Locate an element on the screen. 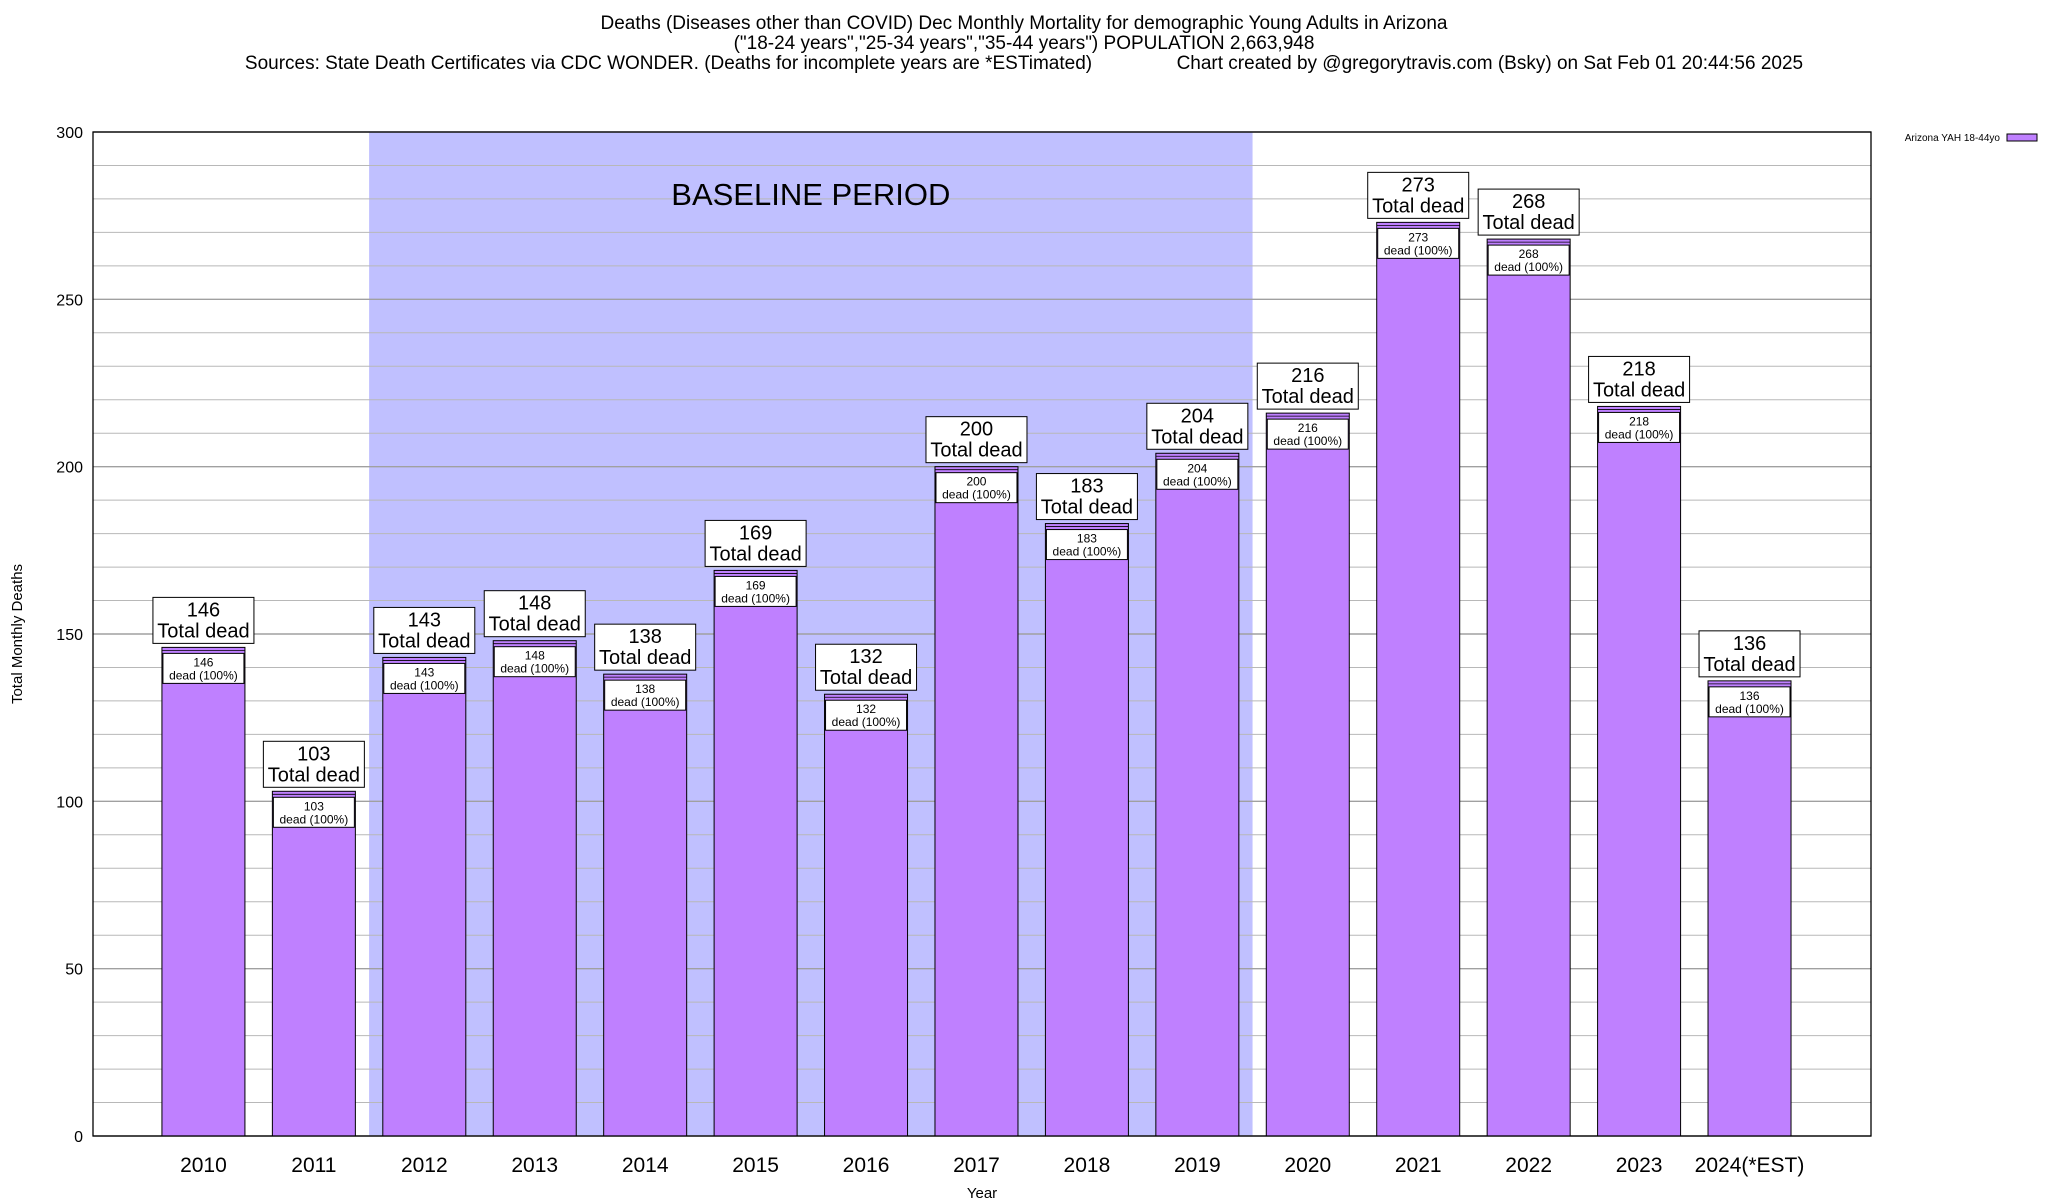 This screenshot has height=1200, width=2048. bar-inner-value: 146 is located at coordinates (203, 662).